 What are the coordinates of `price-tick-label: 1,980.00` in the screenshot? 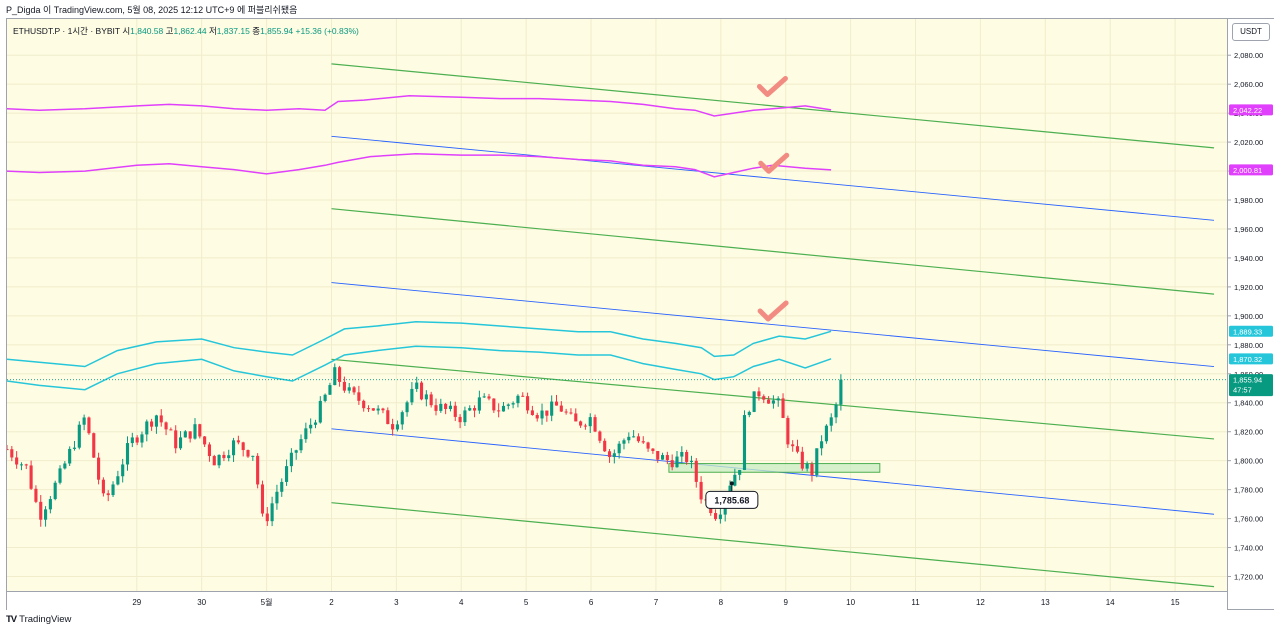 It's located at (1248, 200).